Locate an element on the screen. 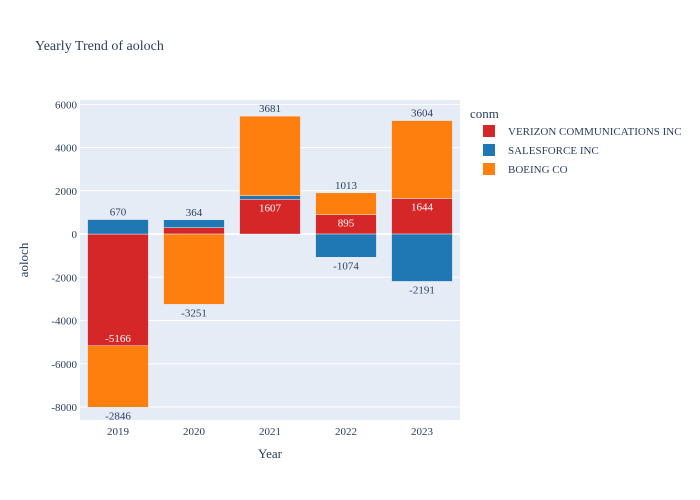  data-label: 1607 is located at coordinates (270, 208).